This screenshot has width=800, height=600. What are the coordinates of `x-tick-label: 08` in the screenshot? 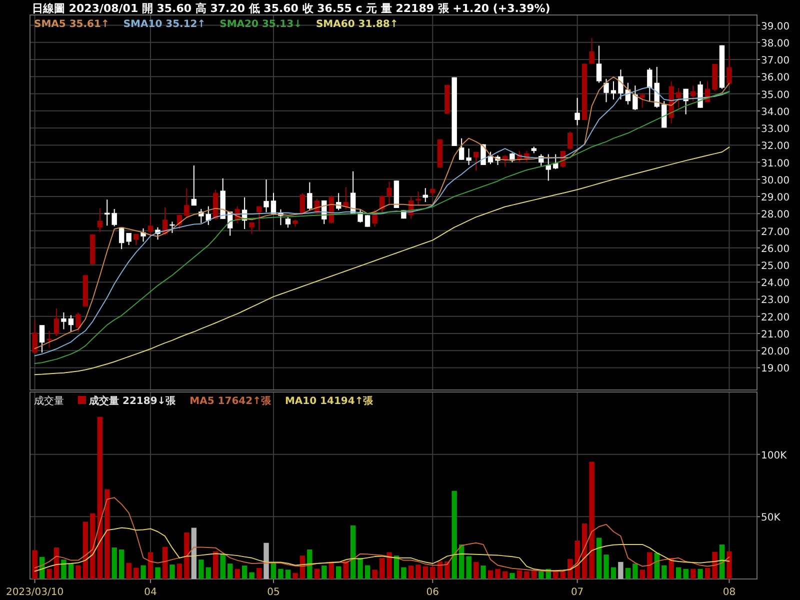 It's located at (729, 592).